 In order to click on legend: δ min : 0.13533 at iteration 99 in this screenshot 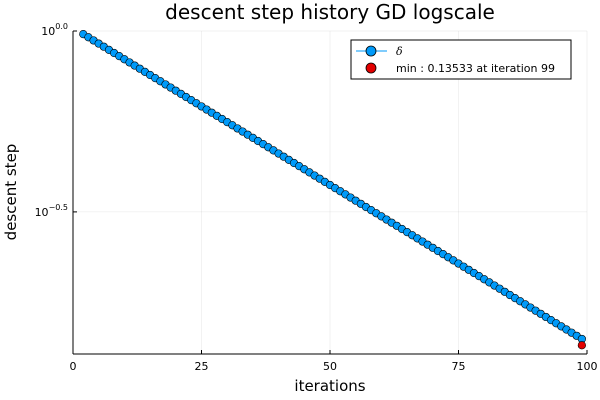, I will do `click(461, 59)`.